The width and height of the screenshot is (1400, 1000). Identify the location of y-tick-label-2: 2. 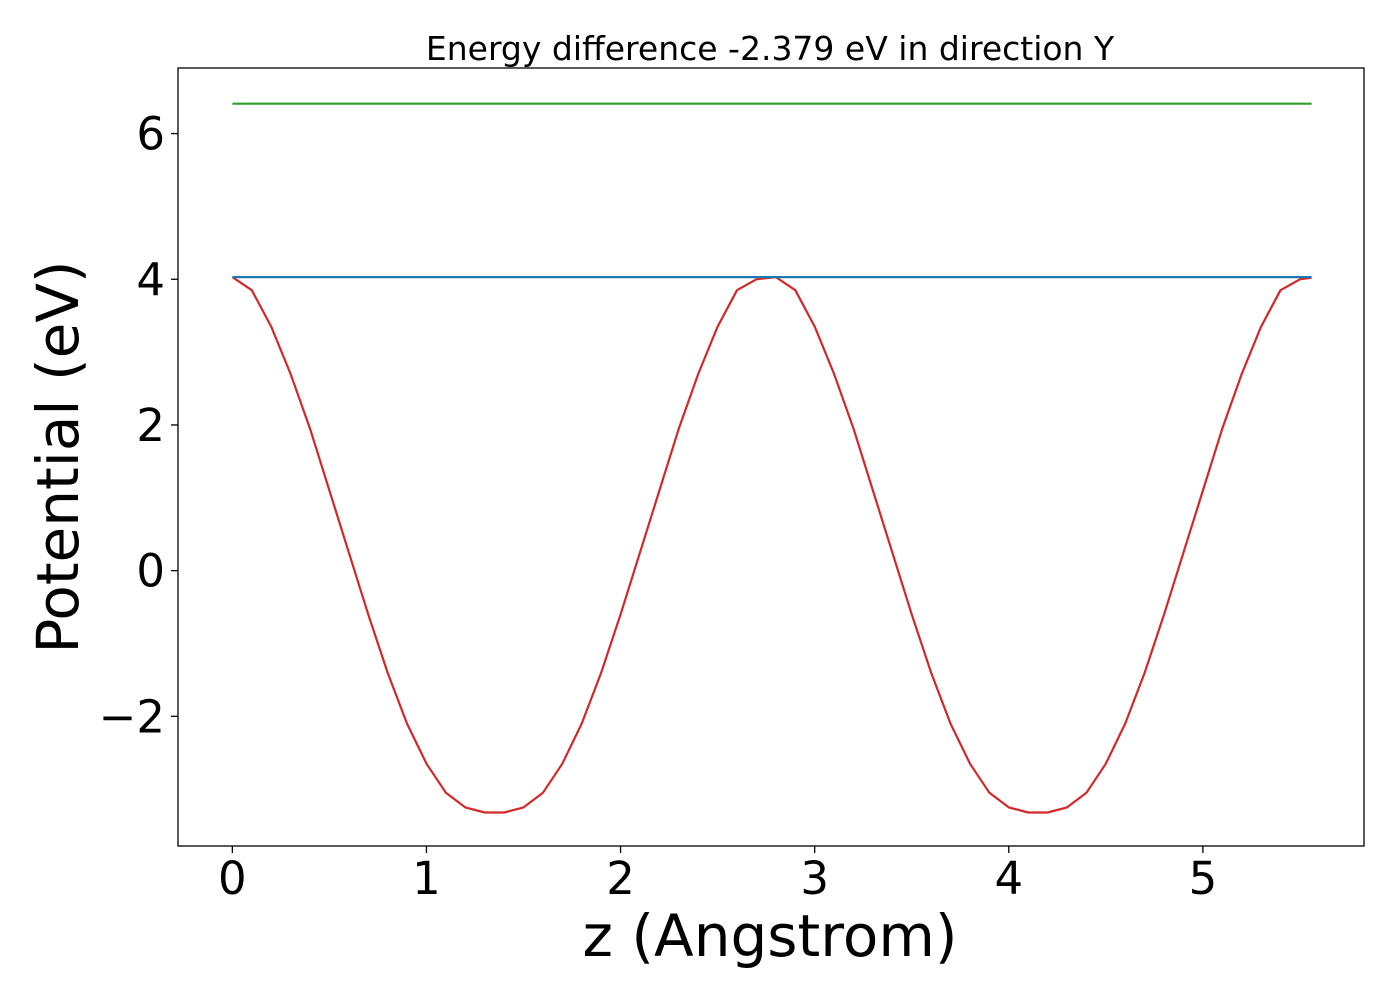
(150, 425).